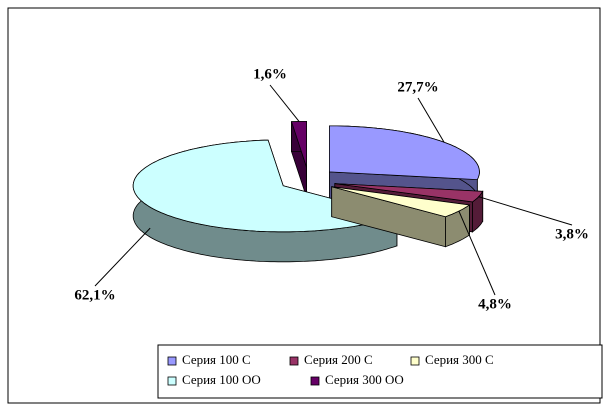 This screenshot has width=609, height=411. What do you see at coordinates (221, 379) in the screenshot?
I see `legend-label: Серия 100 ОО` at bounding box center [221, 379].